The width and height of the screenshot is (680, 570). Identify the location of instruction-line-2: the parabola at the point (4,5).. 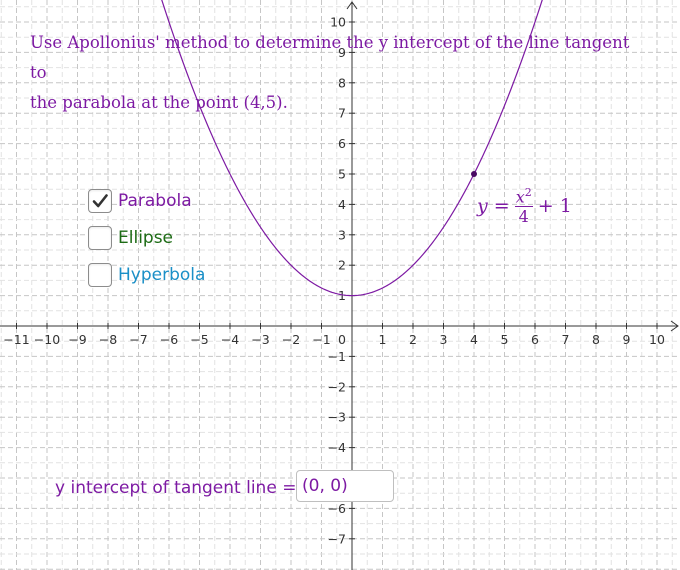
(159, 102).